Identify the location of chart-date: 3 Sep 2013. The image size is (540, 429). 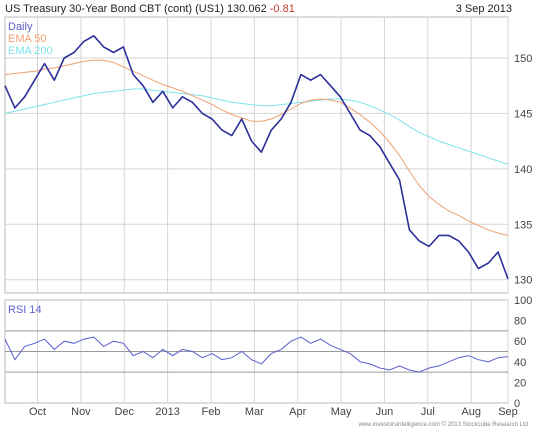
(483, 9).